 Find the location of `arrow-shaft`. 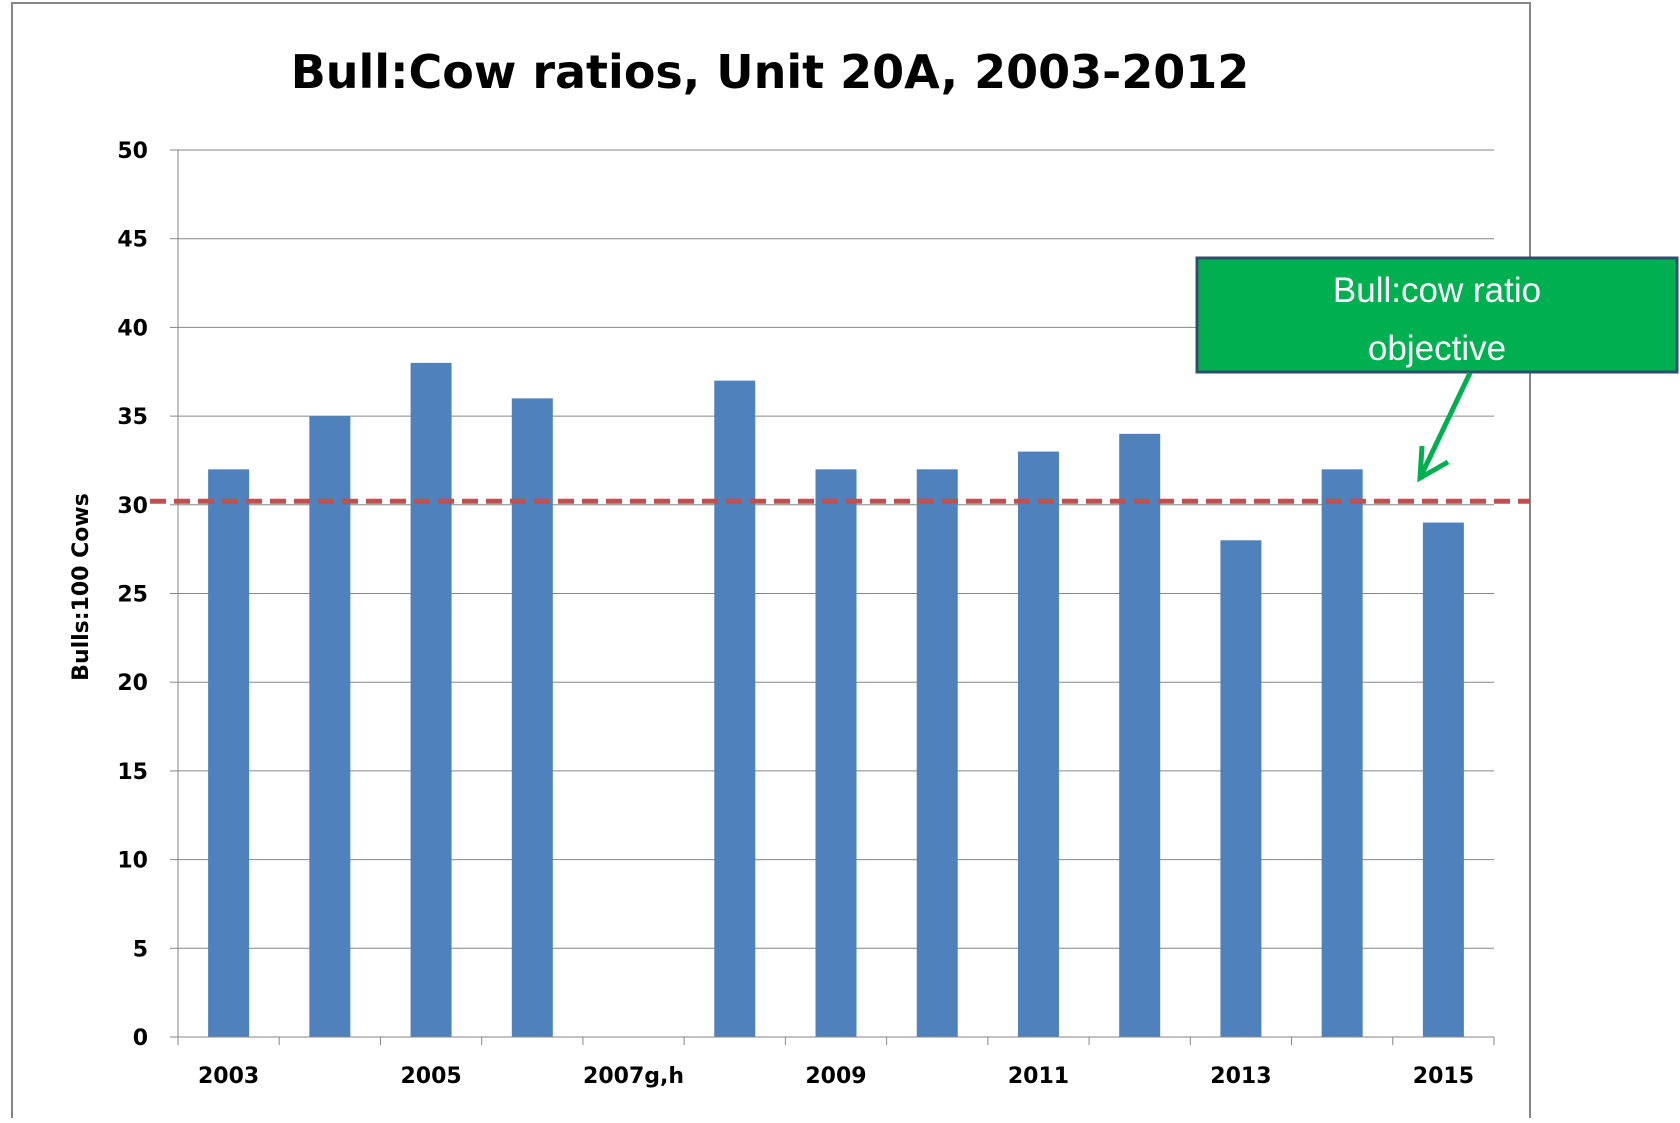

arrow-shaft is located at coordinates (1445, 425).